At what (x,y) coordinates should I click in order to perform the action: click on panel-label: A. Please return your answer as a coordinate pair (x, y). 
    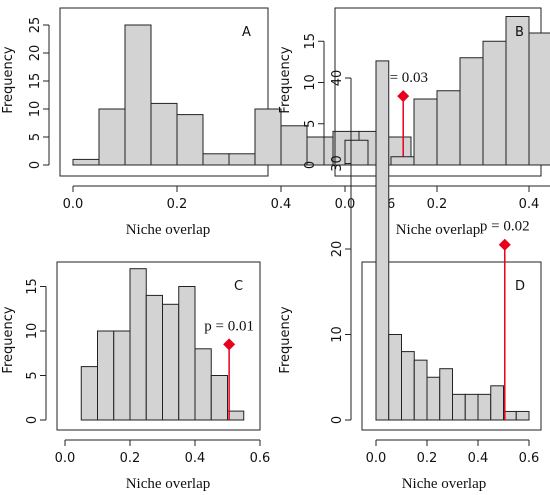
    Looking at the image, I should click on (246, 32).